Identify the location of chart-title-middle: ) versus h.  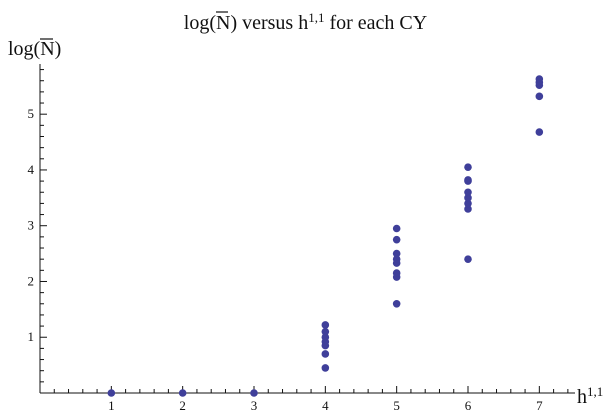
(269, 23).